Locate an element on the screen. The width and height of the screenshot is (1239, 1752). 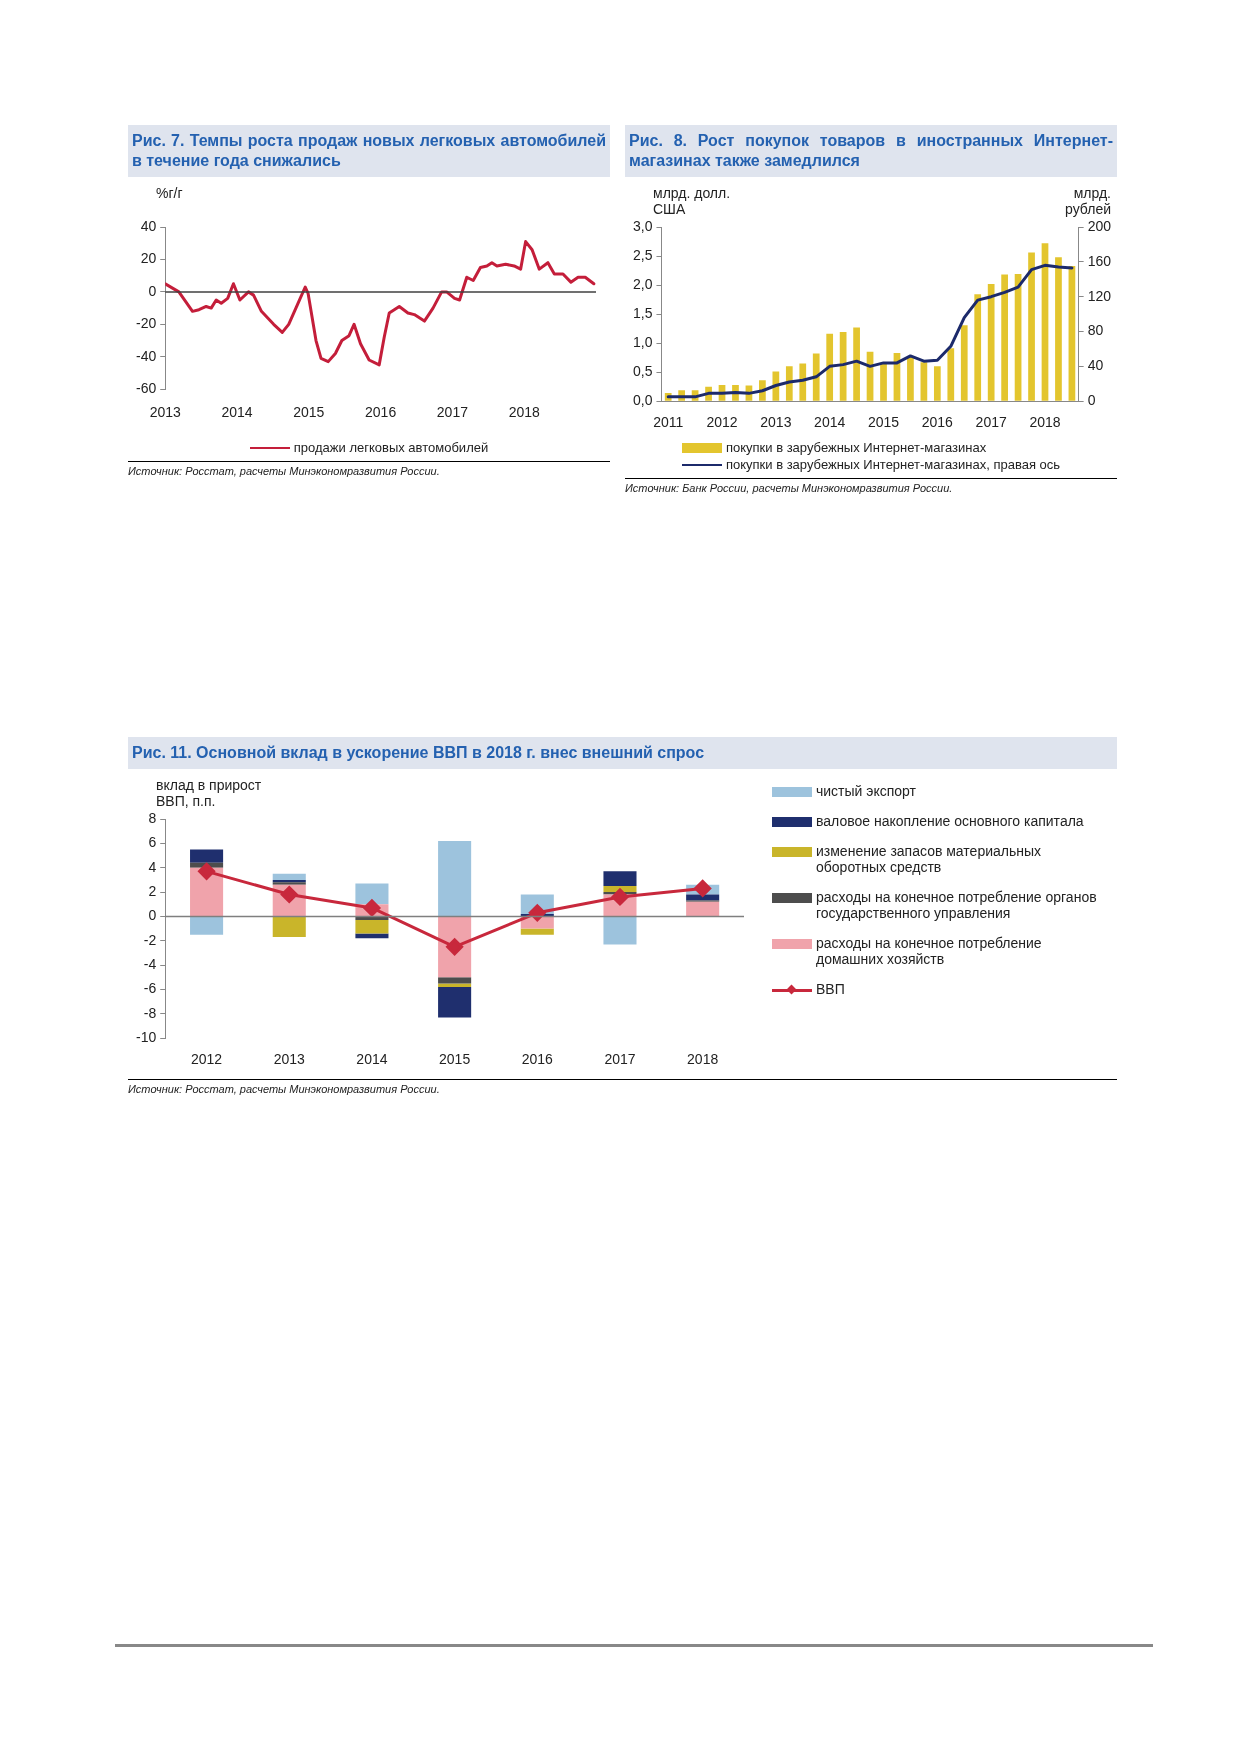
legend-label: расходы на конечное потребление домашних хозяйств is located at coordinates (929, 951).